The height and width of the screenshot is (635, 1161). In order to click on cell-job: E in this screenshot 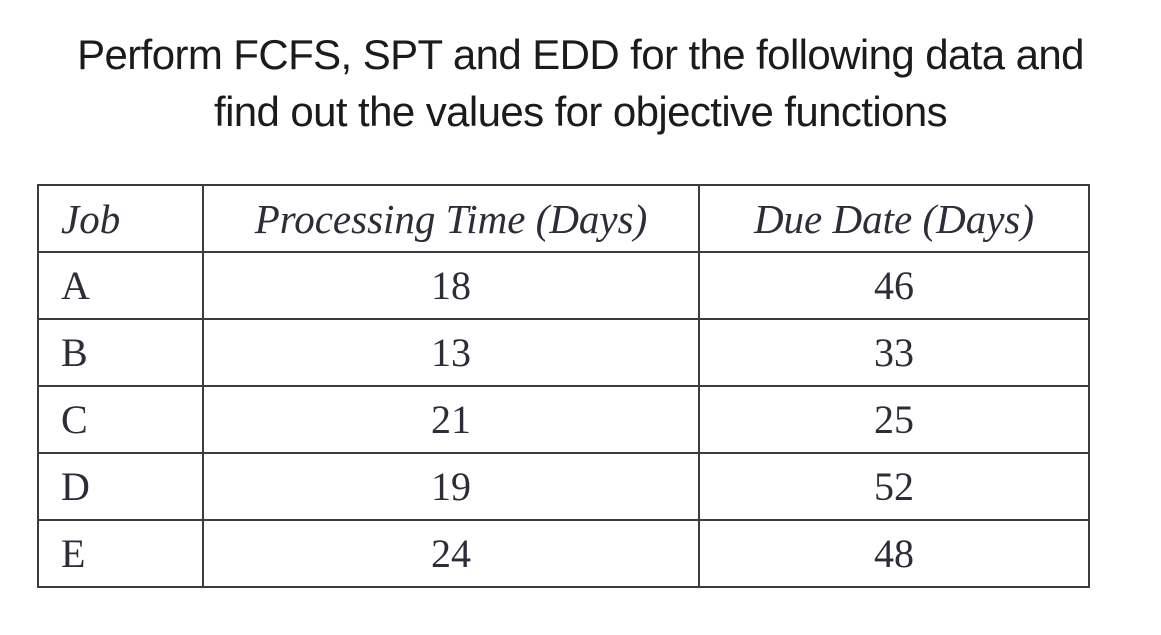, I will do `click(120, 553)`.